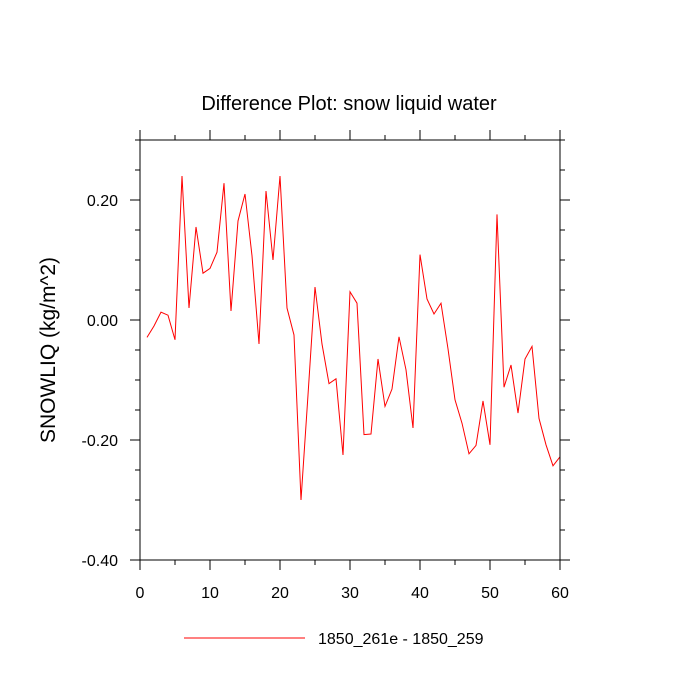 The width and height of the screenshot is (700, 700). I want to click on y-tick-label: -0.20, so click(100, 441).